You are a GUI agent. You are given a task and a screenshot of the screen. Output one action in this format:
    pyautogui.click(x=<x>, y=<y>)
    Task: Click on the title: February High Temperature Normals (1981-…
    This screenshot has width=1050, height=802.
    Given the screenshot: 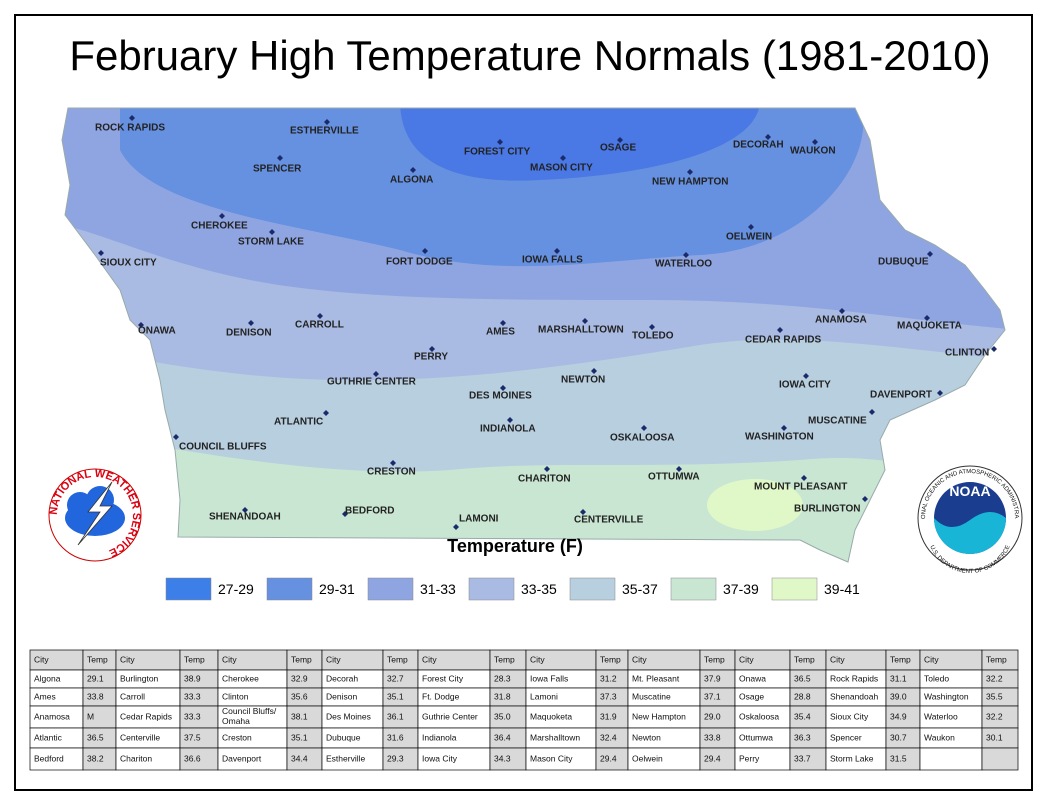 What is the action you would take?
    pyautogui.click(x=529, y=55)
    